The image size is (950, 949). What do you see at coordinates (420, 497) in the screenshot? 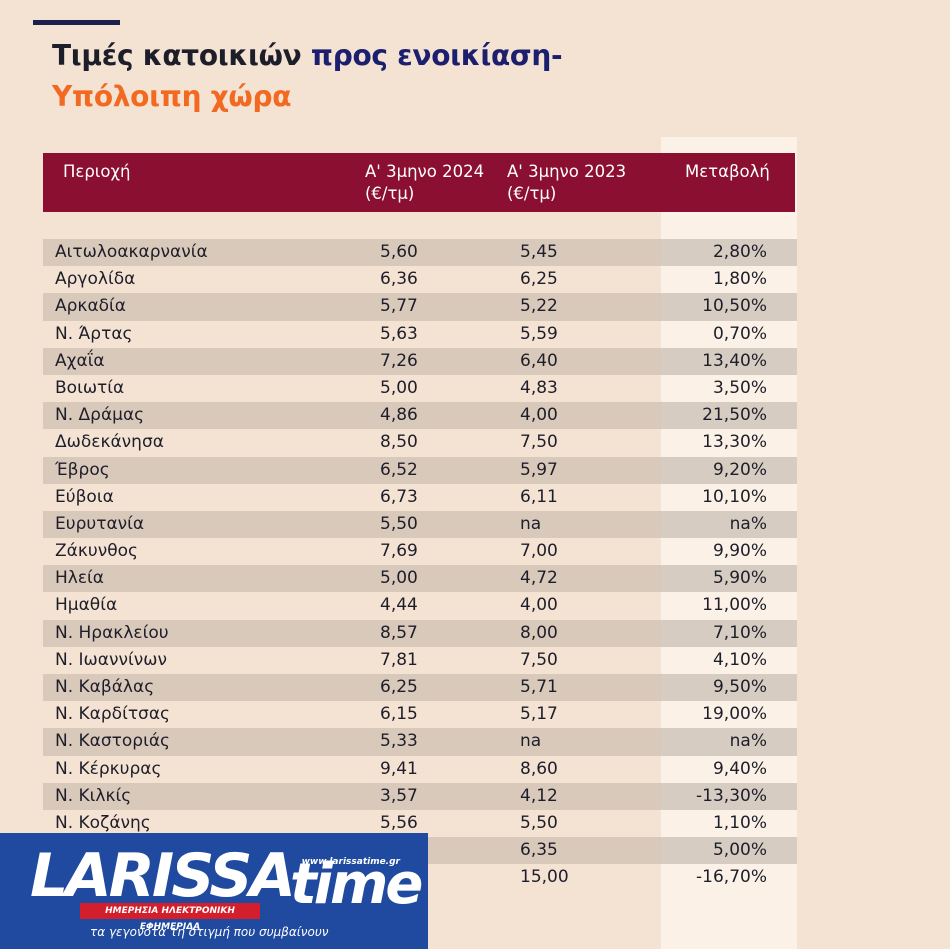
I see `table-row: Εύβοια 6,73 6,11 10,10%` at bounding box center [420, 497].